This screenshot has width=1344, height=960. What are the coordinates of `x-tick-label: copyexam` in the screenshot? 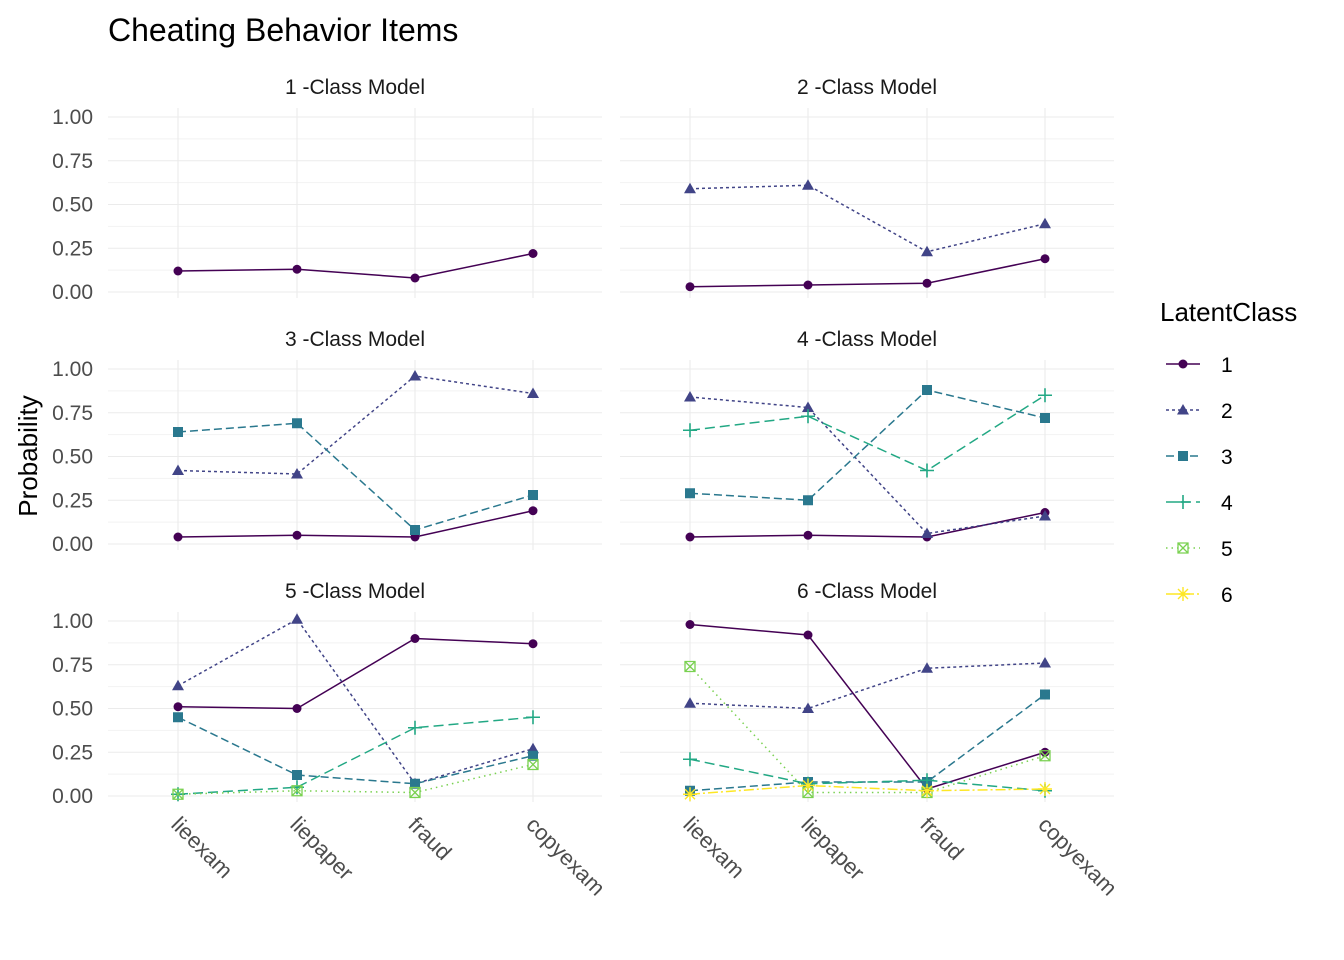 It's located at (565, 856).